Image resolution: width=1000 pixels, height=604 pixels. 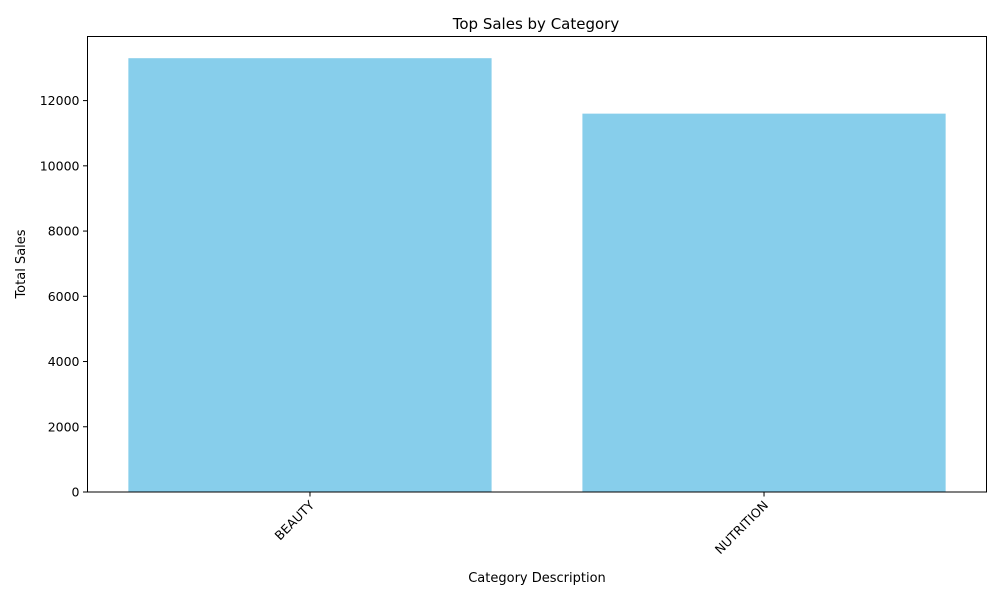 What do you see at coordinates (537, 578) in the screenshot?
I see `x-axis-label: Category Description` at bounding box center [537, 578].